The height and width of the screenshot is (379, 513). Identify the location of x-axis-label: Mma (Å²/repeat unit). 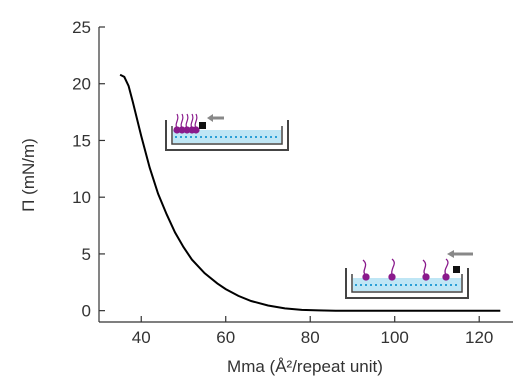
(305, 366).